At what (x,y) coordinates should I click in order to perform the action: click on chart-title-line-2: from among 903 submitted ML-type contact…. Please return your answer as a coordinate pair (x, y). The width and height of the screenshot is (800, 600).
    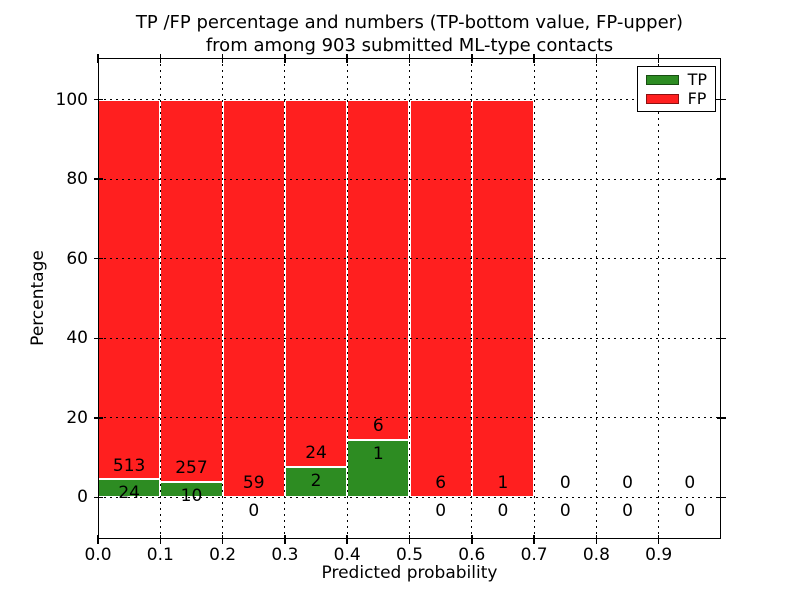
    Looking at the image, I should click on (409, 45).